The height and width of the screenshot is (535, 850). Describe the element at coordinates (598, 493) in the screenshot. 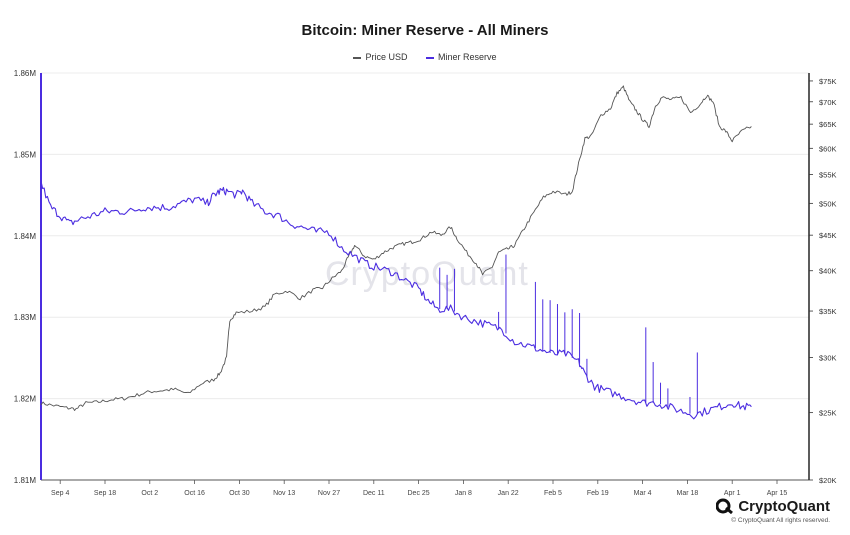

I see `x-tick-label: Feb 19` at that location.